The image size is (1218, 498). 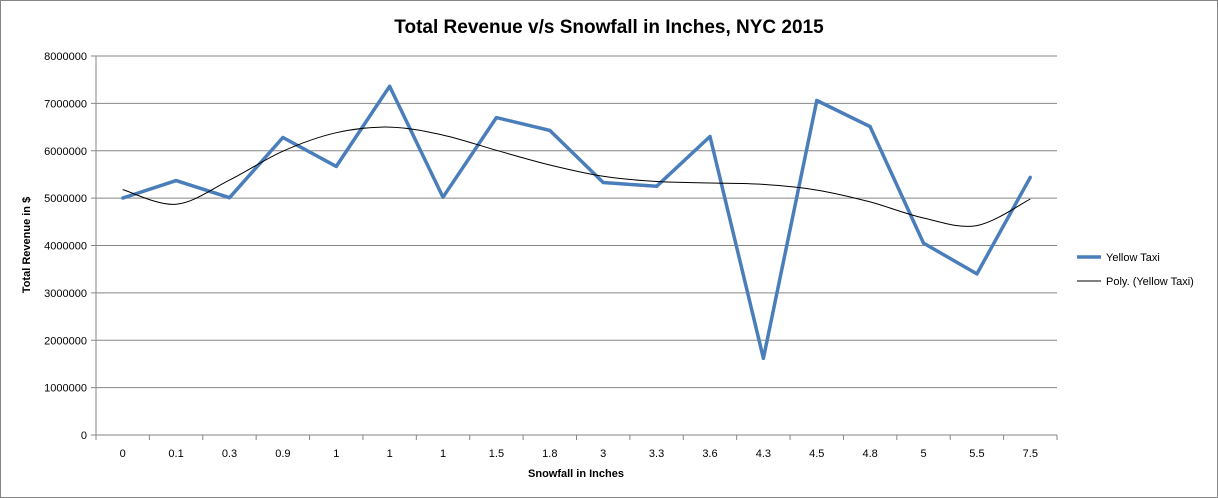 I want to click on x-tick-label: 7.5, so click(x=1030, y=454).